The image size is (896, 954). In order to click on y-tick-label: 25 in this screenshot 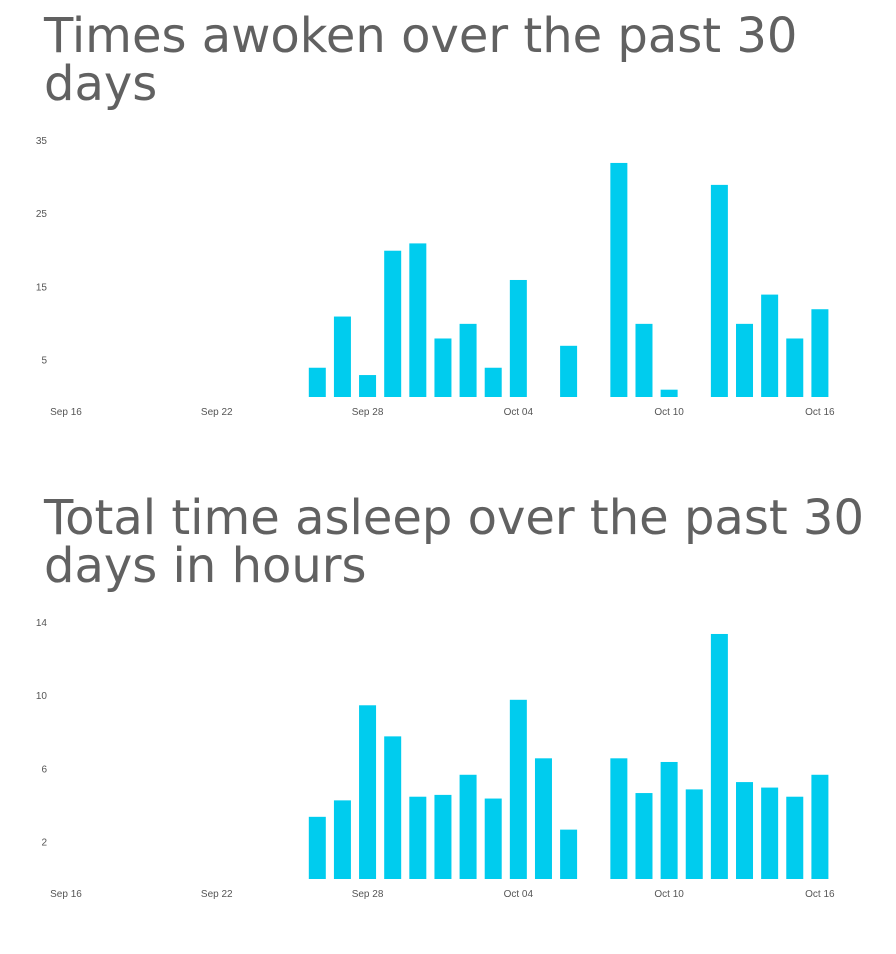, I will do `click(42, 214)`.